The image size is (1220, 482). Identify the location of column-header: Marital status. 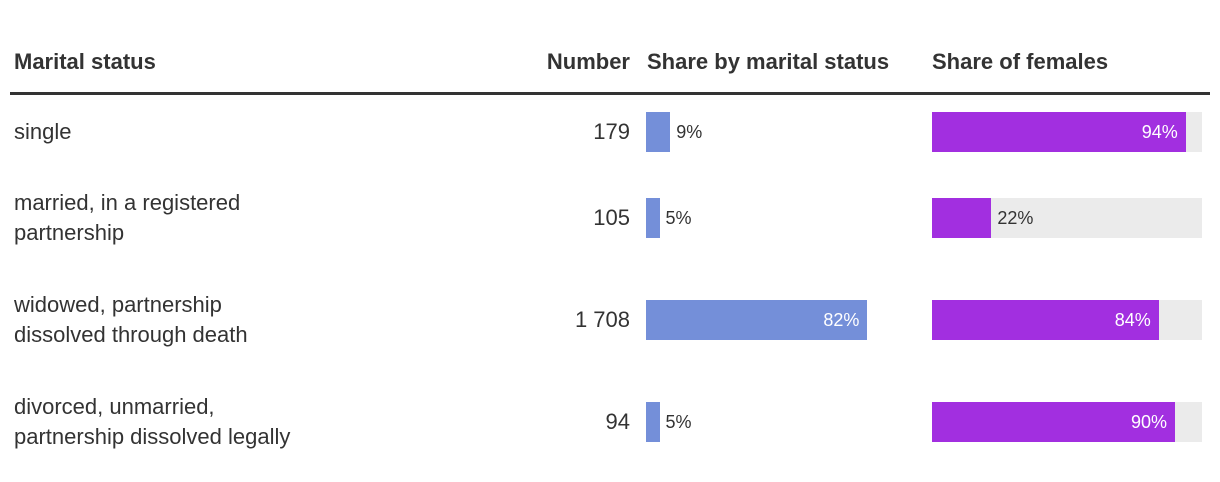
(85, 61).